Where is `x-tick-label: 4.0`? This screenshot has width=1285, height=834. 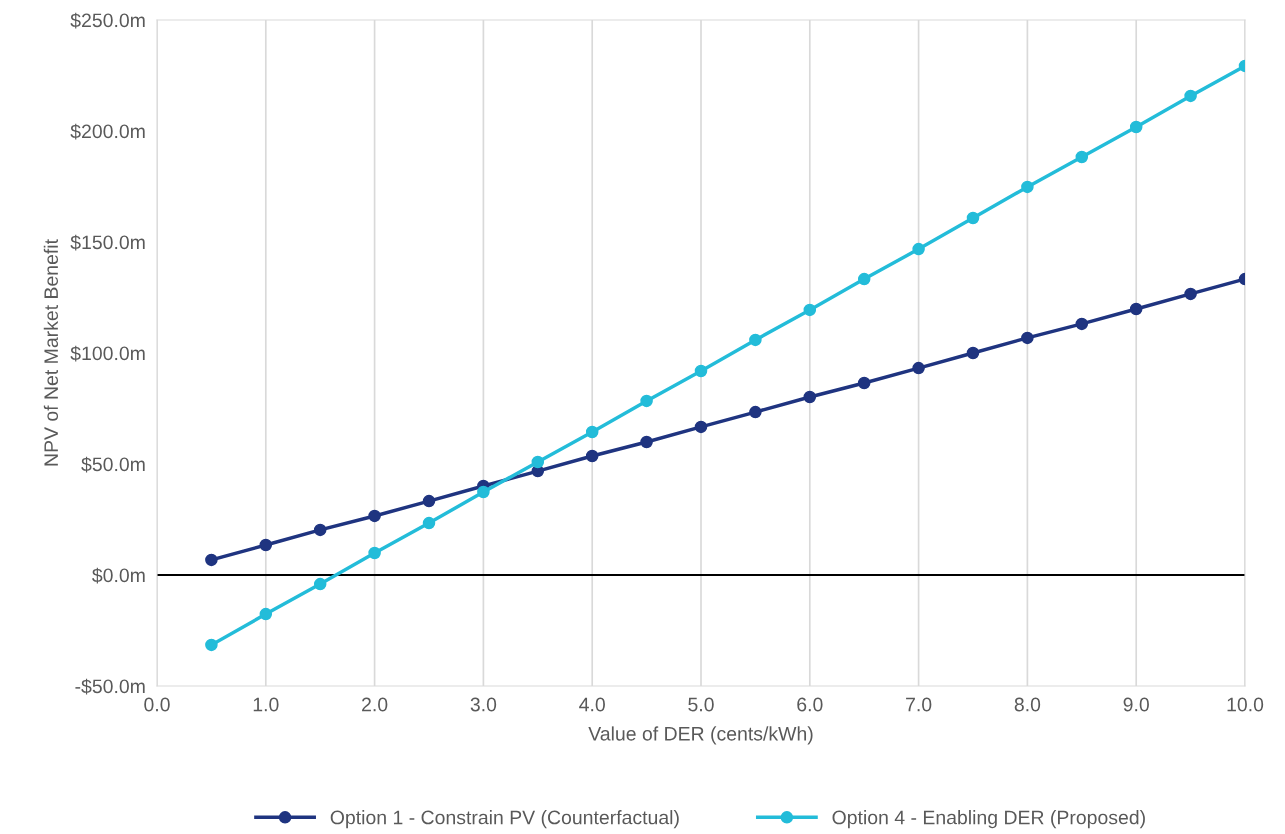 x-tick-label: 4.0 is located at coordinates (592, 704).